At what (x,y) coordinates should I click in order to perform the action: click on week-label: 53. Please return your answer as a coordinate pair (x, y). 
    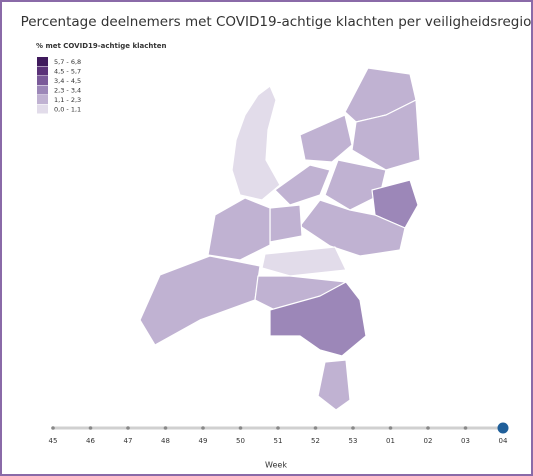
    Looking at the image, I should click on (353, 441).